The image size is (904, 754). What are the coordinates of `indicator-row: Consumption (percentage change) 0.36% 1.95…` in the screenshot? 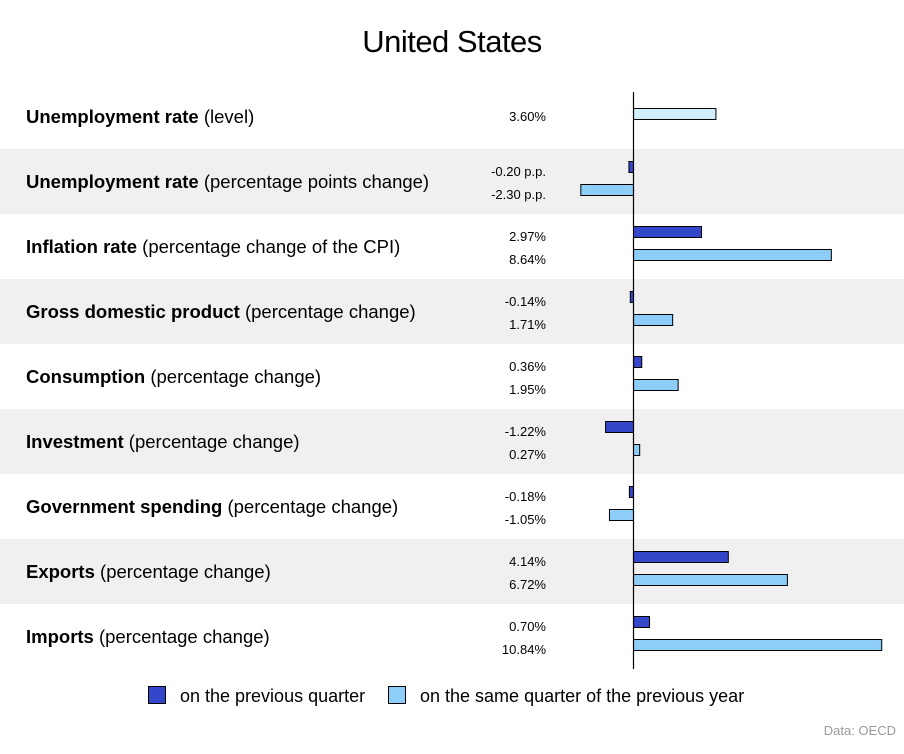 It's located at (452, 376).